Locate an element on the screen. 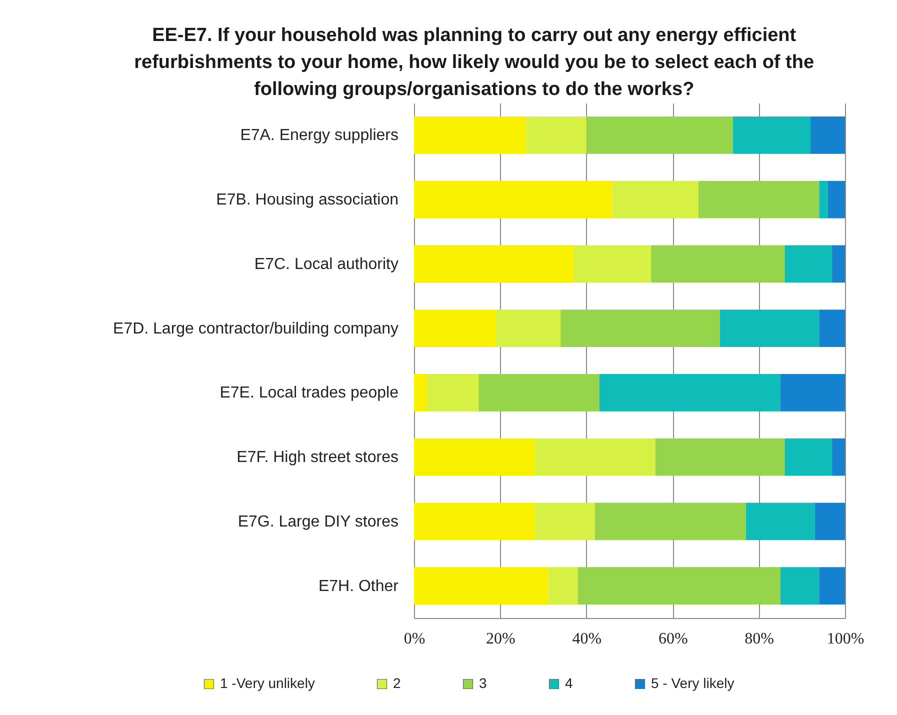  y-tick-label: E7E. Local trades people is located at coordinates (309, 393).